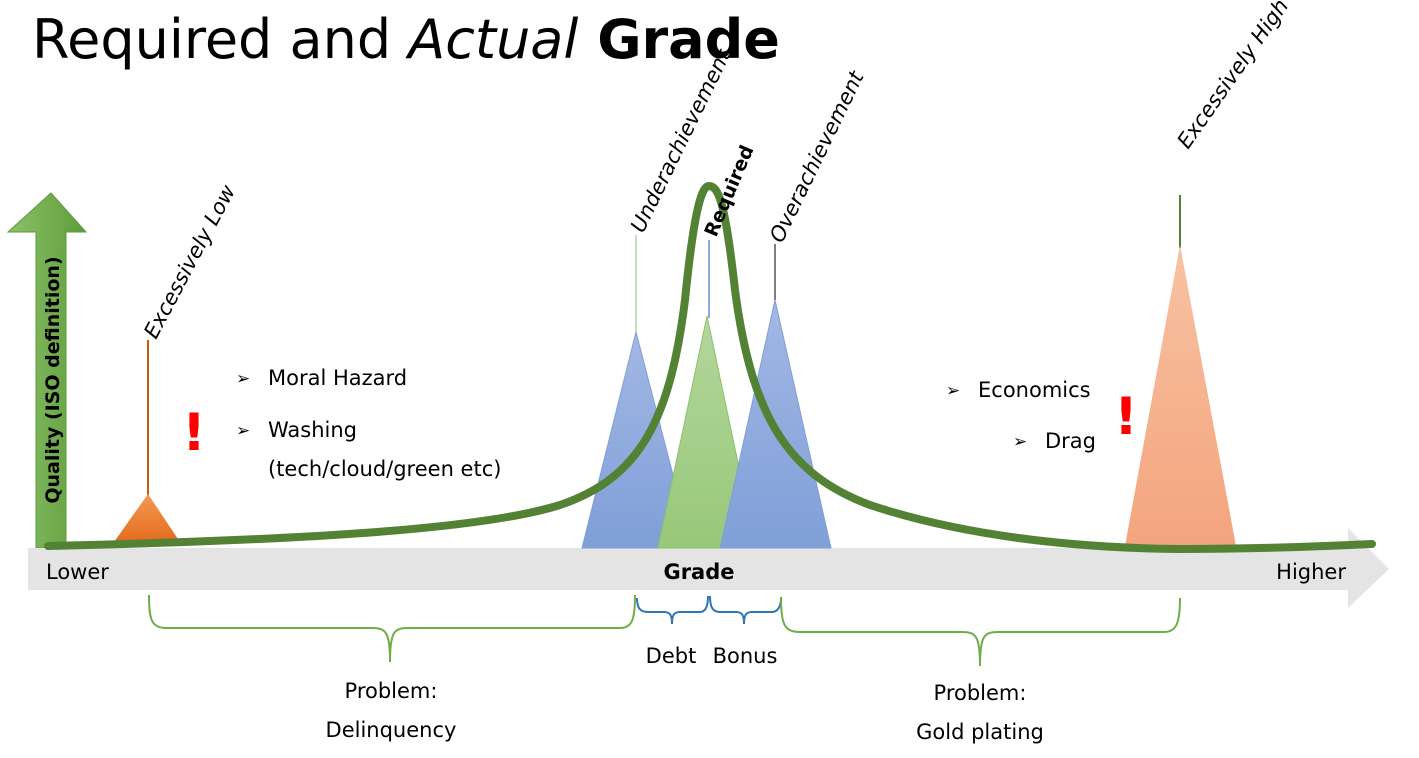 The image size is (1419, 758). I want to click on brace-right-problem, so click(980, 631).